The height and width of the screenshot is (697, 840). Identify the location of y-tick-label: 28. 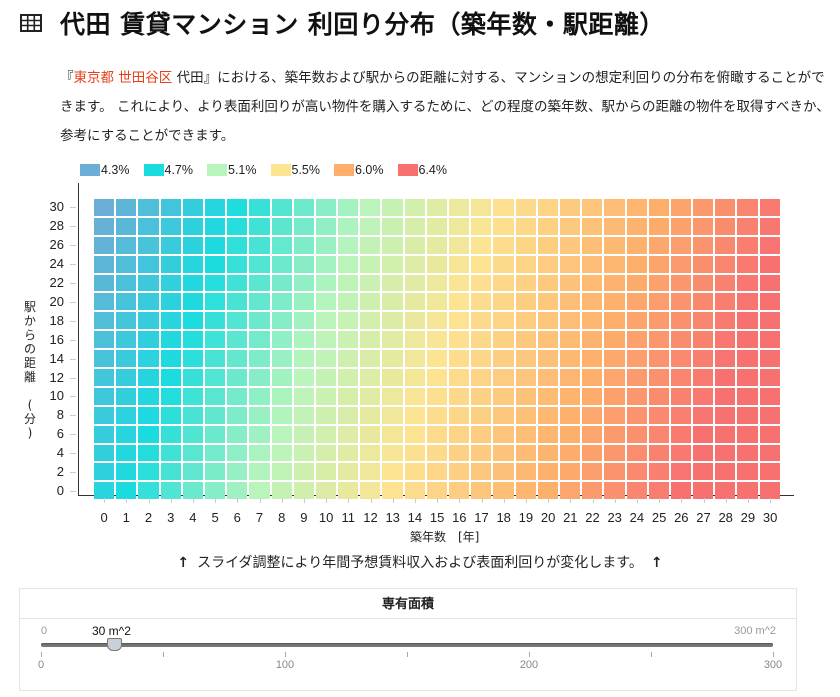
(56, 226).